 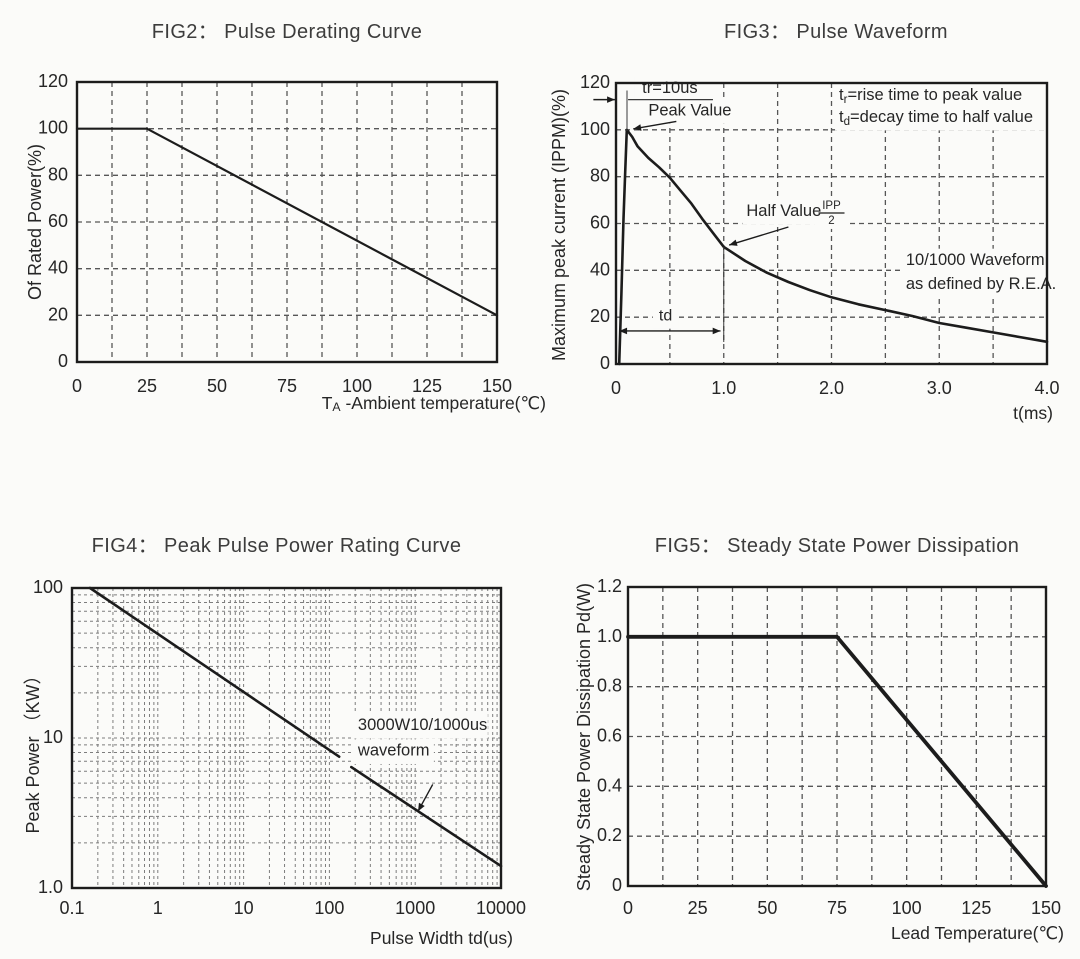 I want to click on fig3-ytick: 40, so click(x=600, y=269).